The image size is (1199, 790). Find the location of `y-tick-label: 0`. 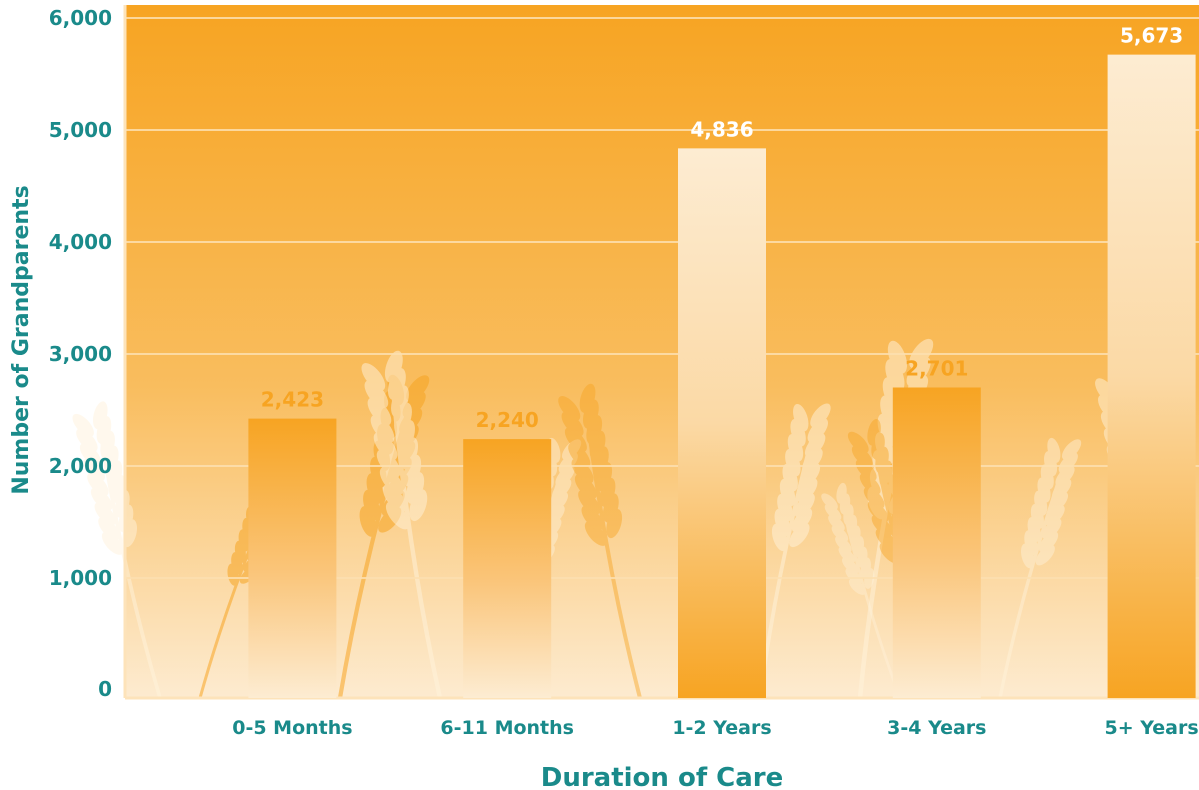

y-tick-label: 0 is located at coordinates (105, 689).